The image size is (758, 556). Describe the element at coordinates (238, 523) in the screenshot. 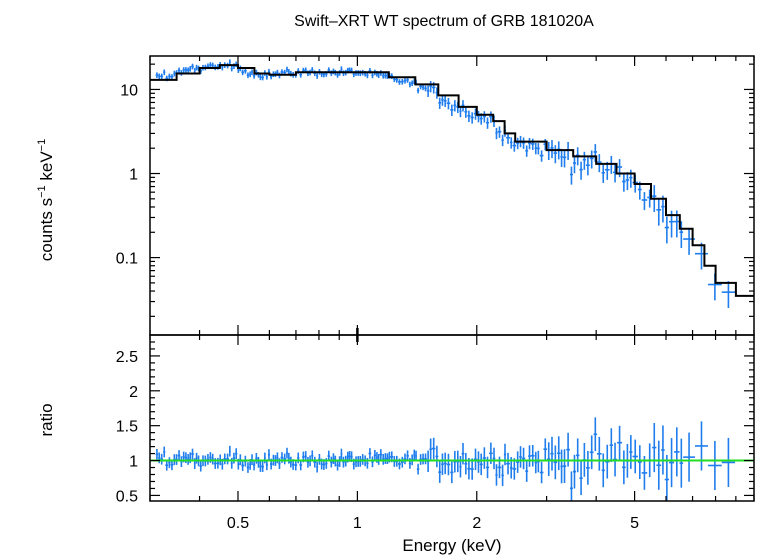

I see `x-tick-label: 0.5` at that location.